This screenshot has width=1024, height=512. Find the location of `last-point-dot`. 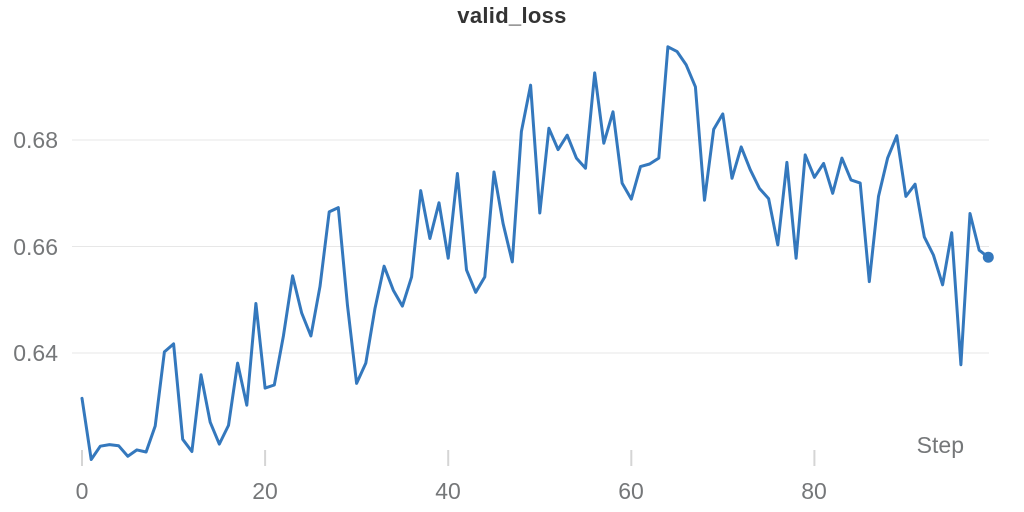

last-point-dot is located at coordinates (988, 257).